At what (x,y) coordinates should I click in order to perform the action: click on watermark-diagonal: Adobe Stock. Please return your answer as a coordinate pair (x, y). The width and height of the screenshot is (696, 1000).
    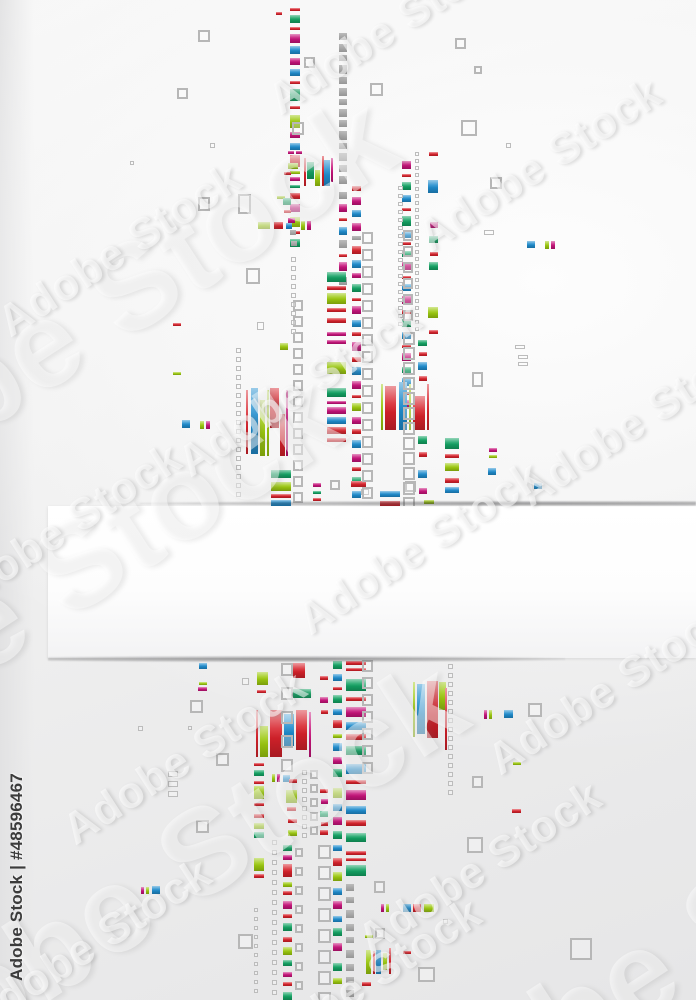
    Looking at the image, I should click on (540, 164).